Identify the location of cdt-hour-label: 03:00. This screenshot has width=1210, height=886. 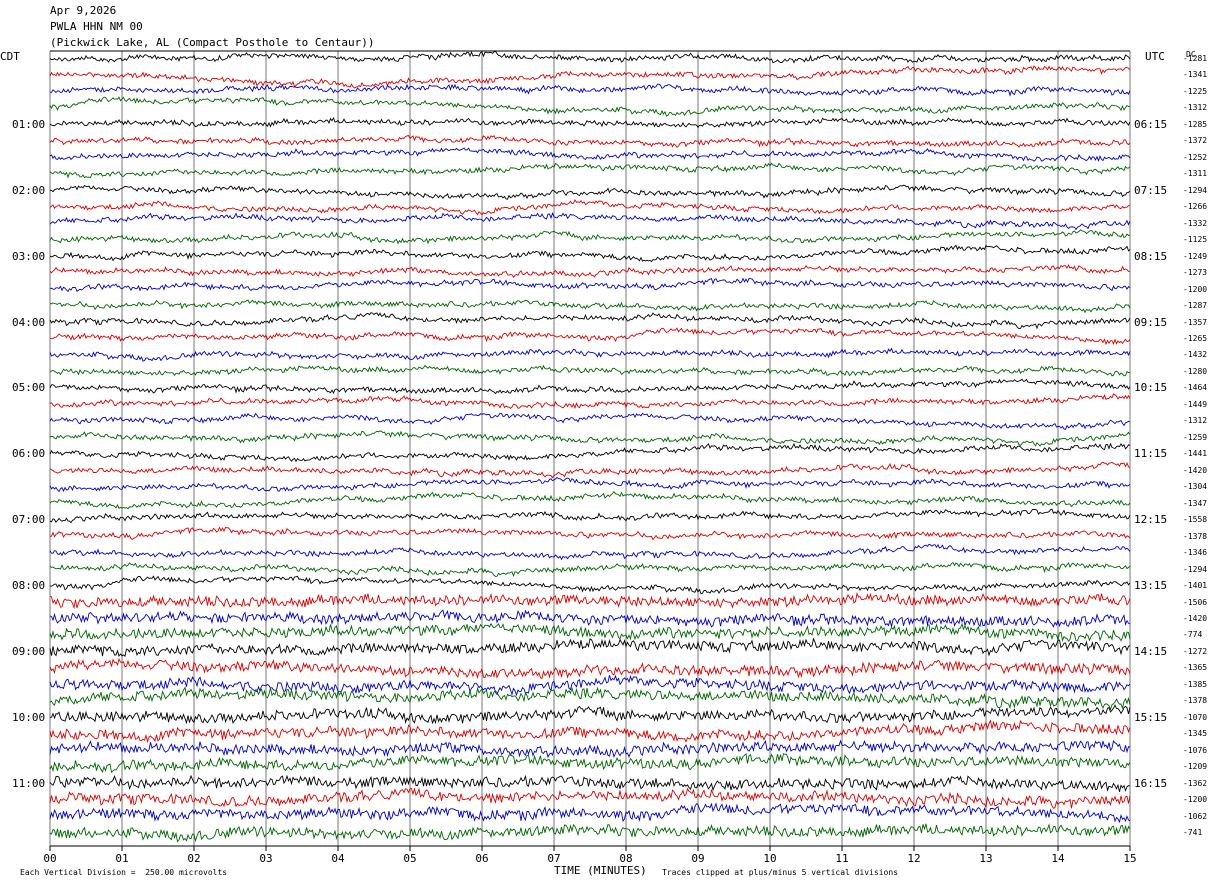
(29, 256).